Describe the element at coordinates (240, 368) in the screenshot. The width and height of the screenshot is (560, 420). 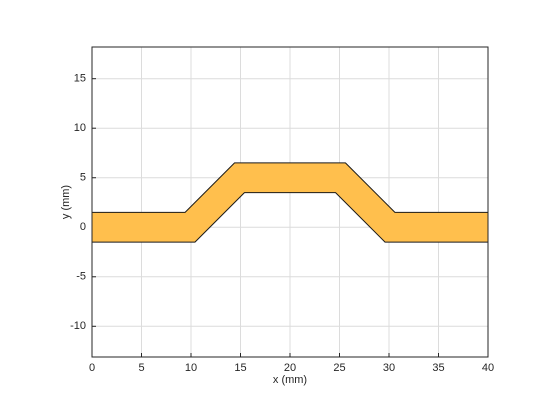
I see `x-tick-label: 15` at that location.